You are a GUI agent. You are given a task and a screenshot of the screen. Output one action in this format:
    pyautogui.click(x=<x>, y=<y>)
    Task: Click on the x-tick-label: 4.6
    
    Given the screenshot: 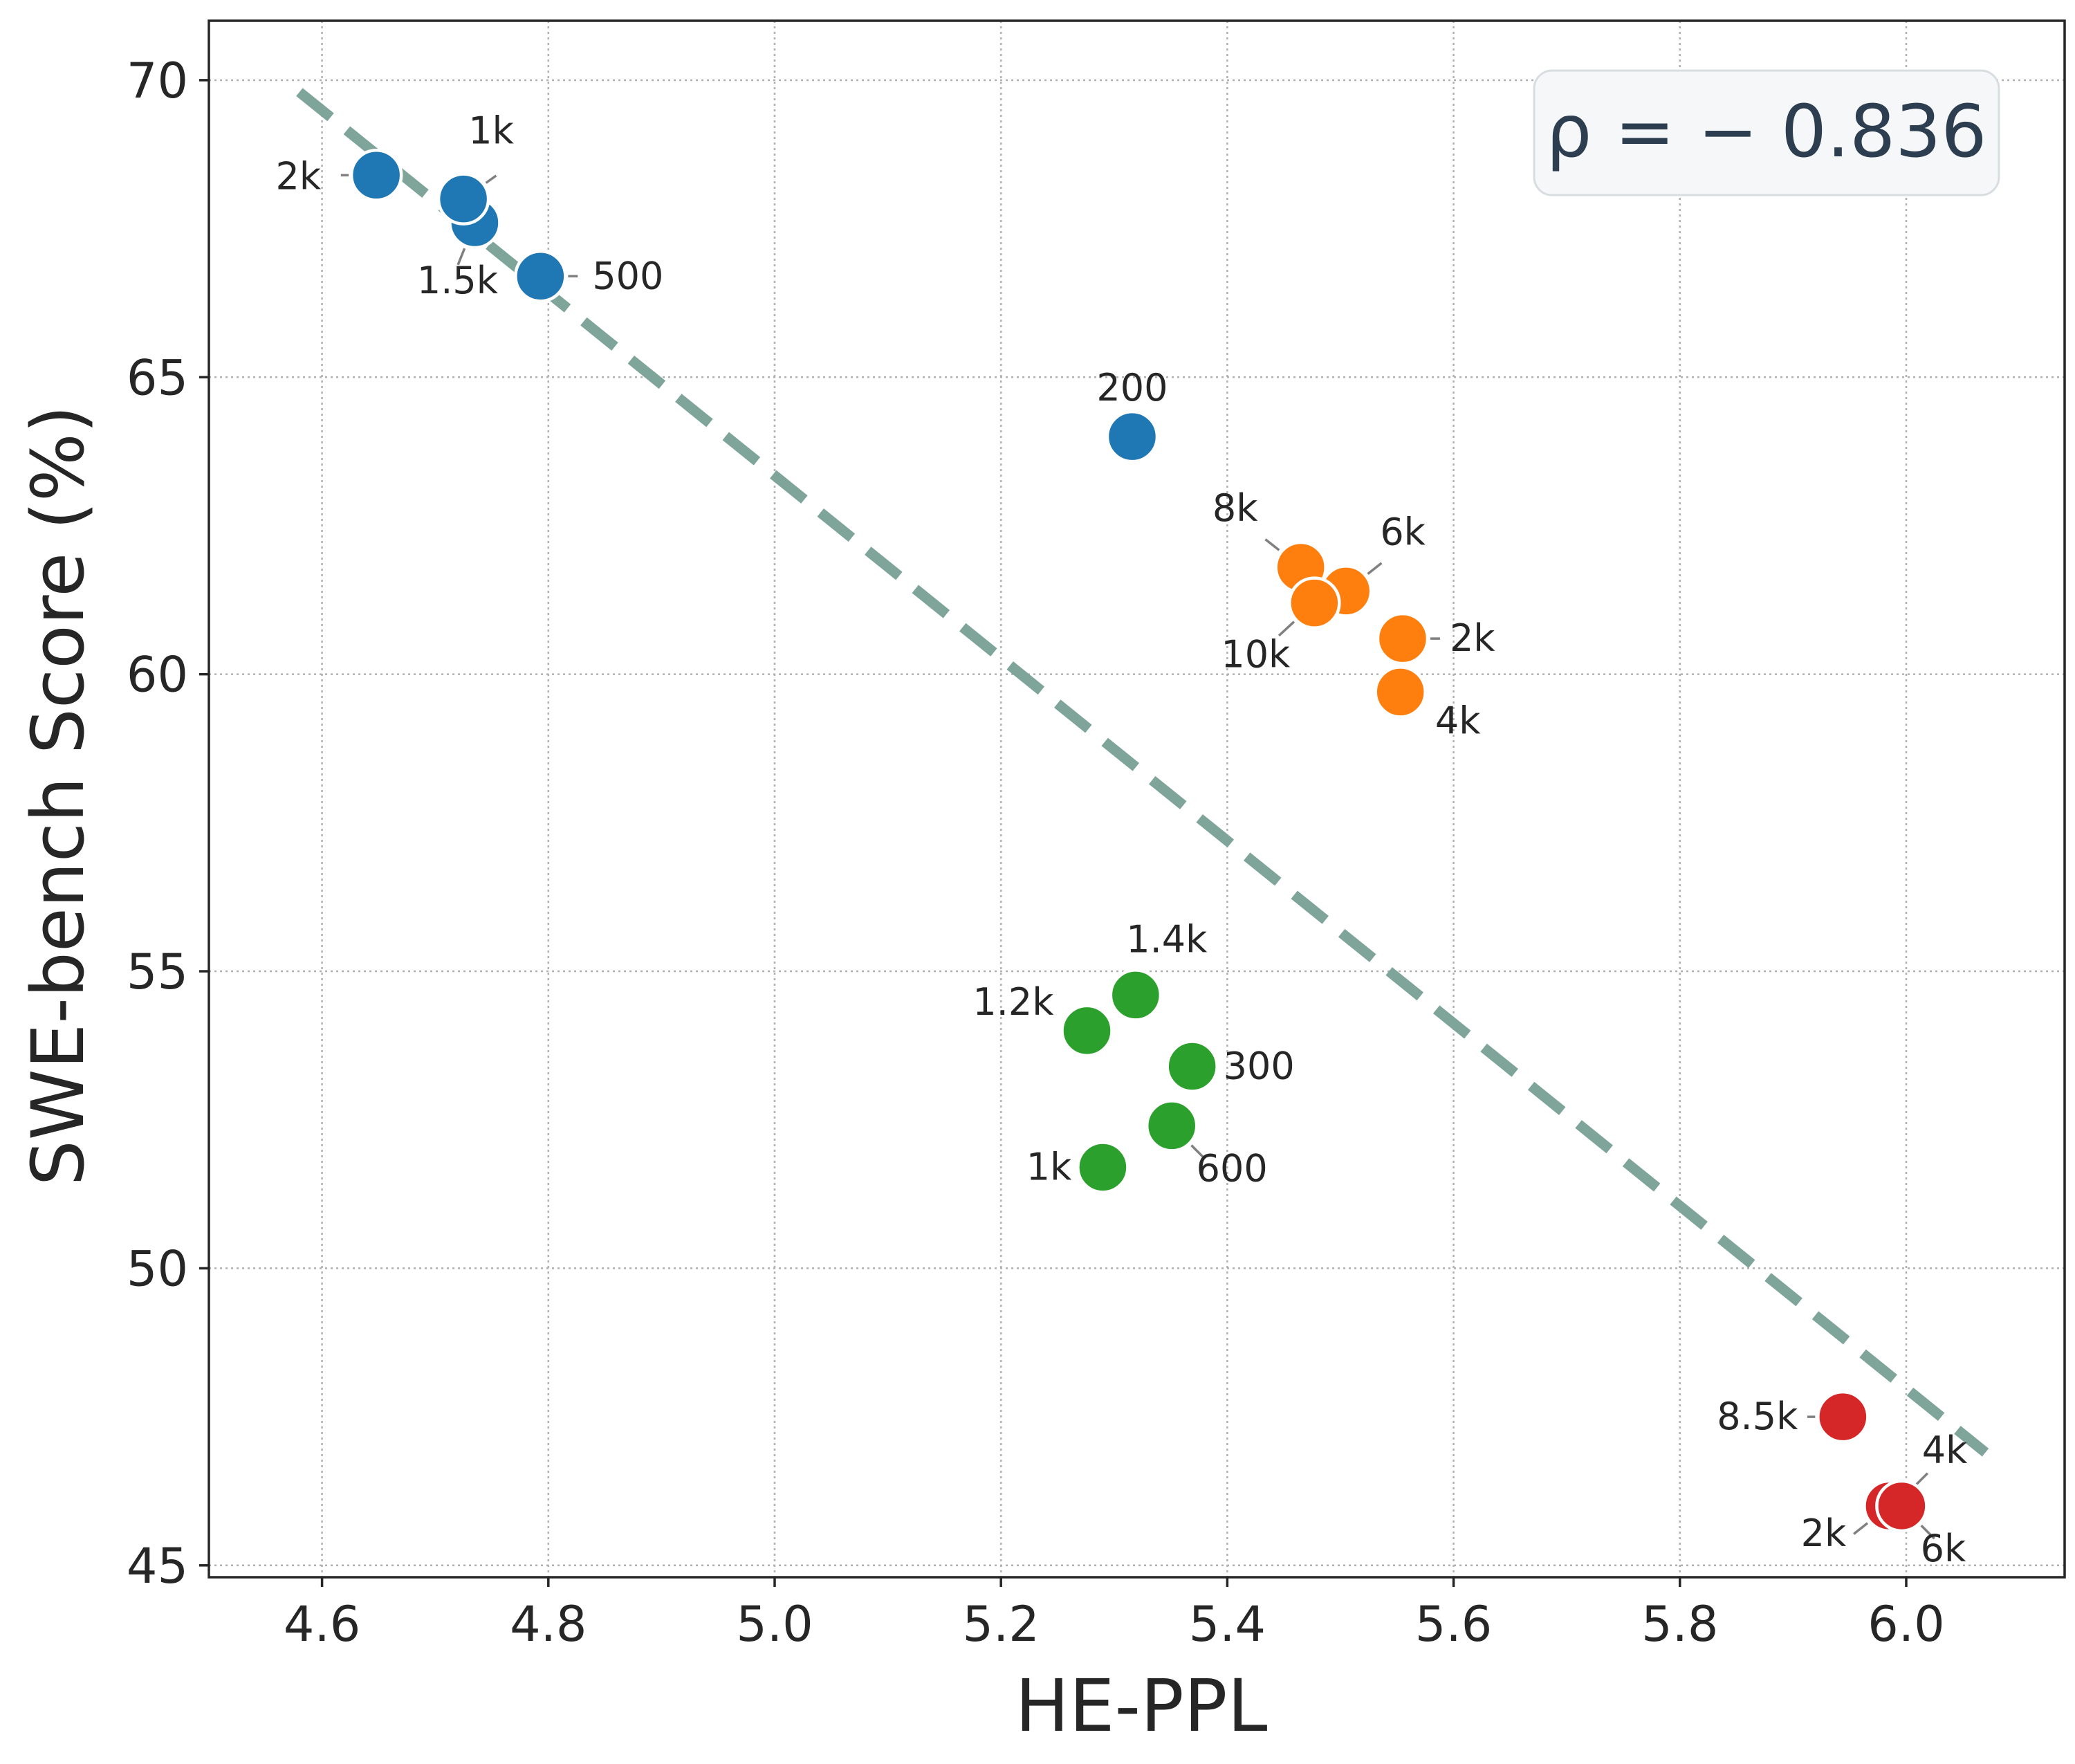 What is the action you would take?
    pyautogui.click(x=322, y=1624)
    